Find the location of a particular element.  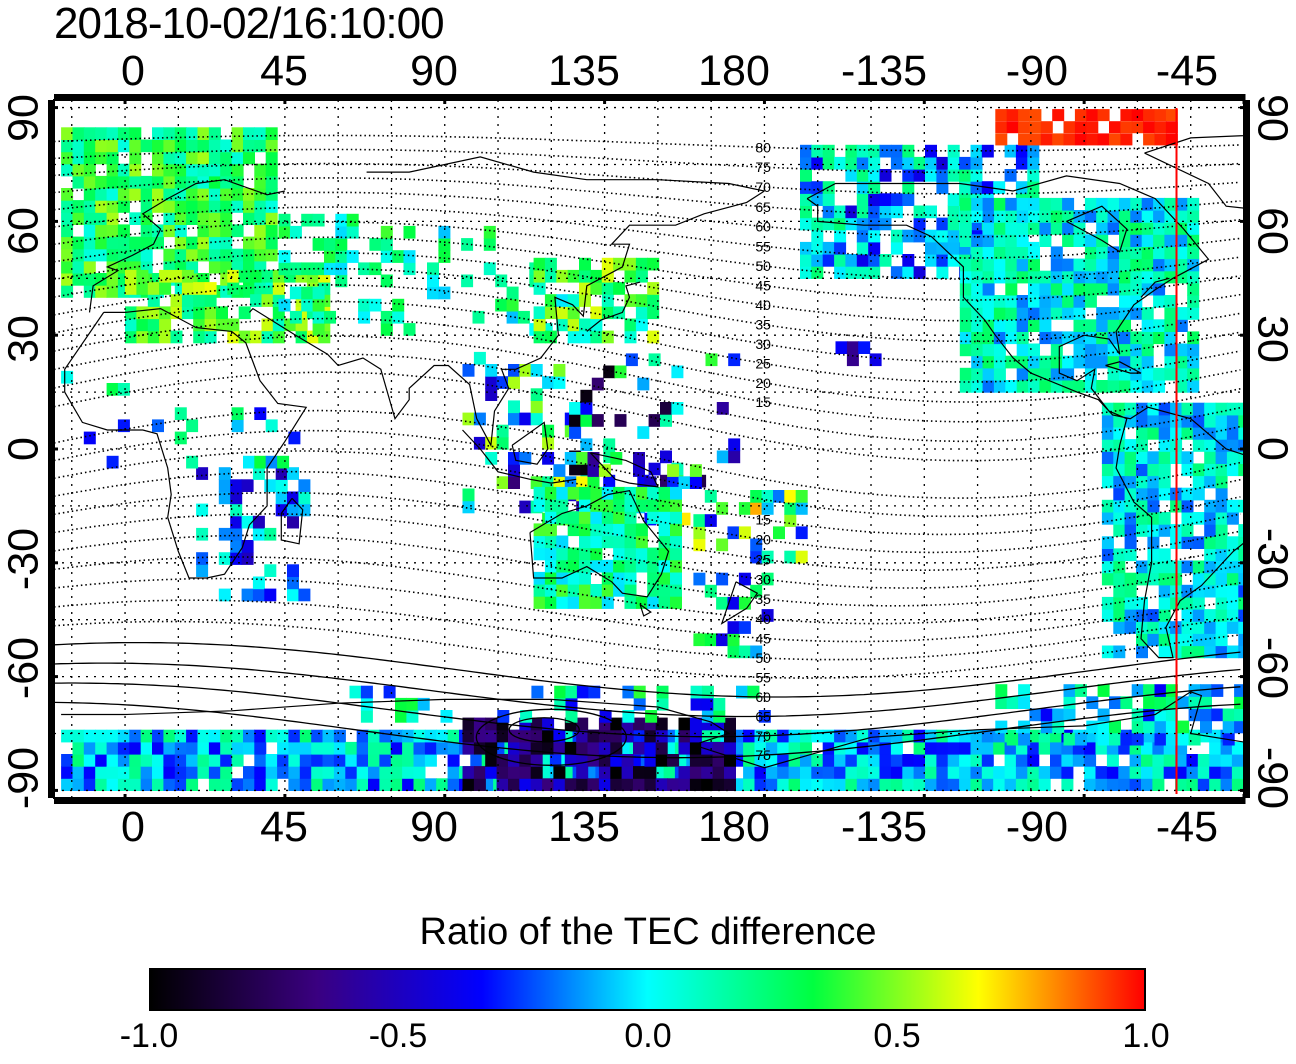

contour-label: 15 is located at coordinates (763, 520).